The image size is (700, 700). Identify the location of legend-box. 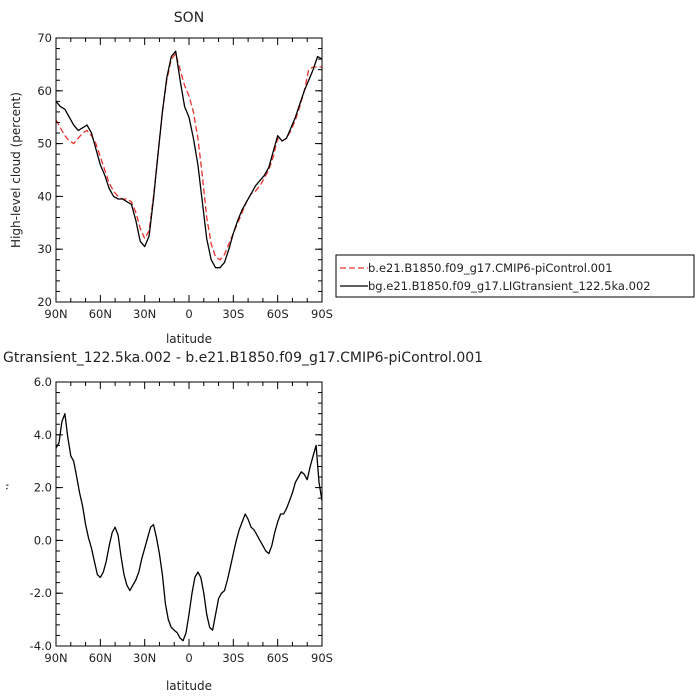
(515, 276).